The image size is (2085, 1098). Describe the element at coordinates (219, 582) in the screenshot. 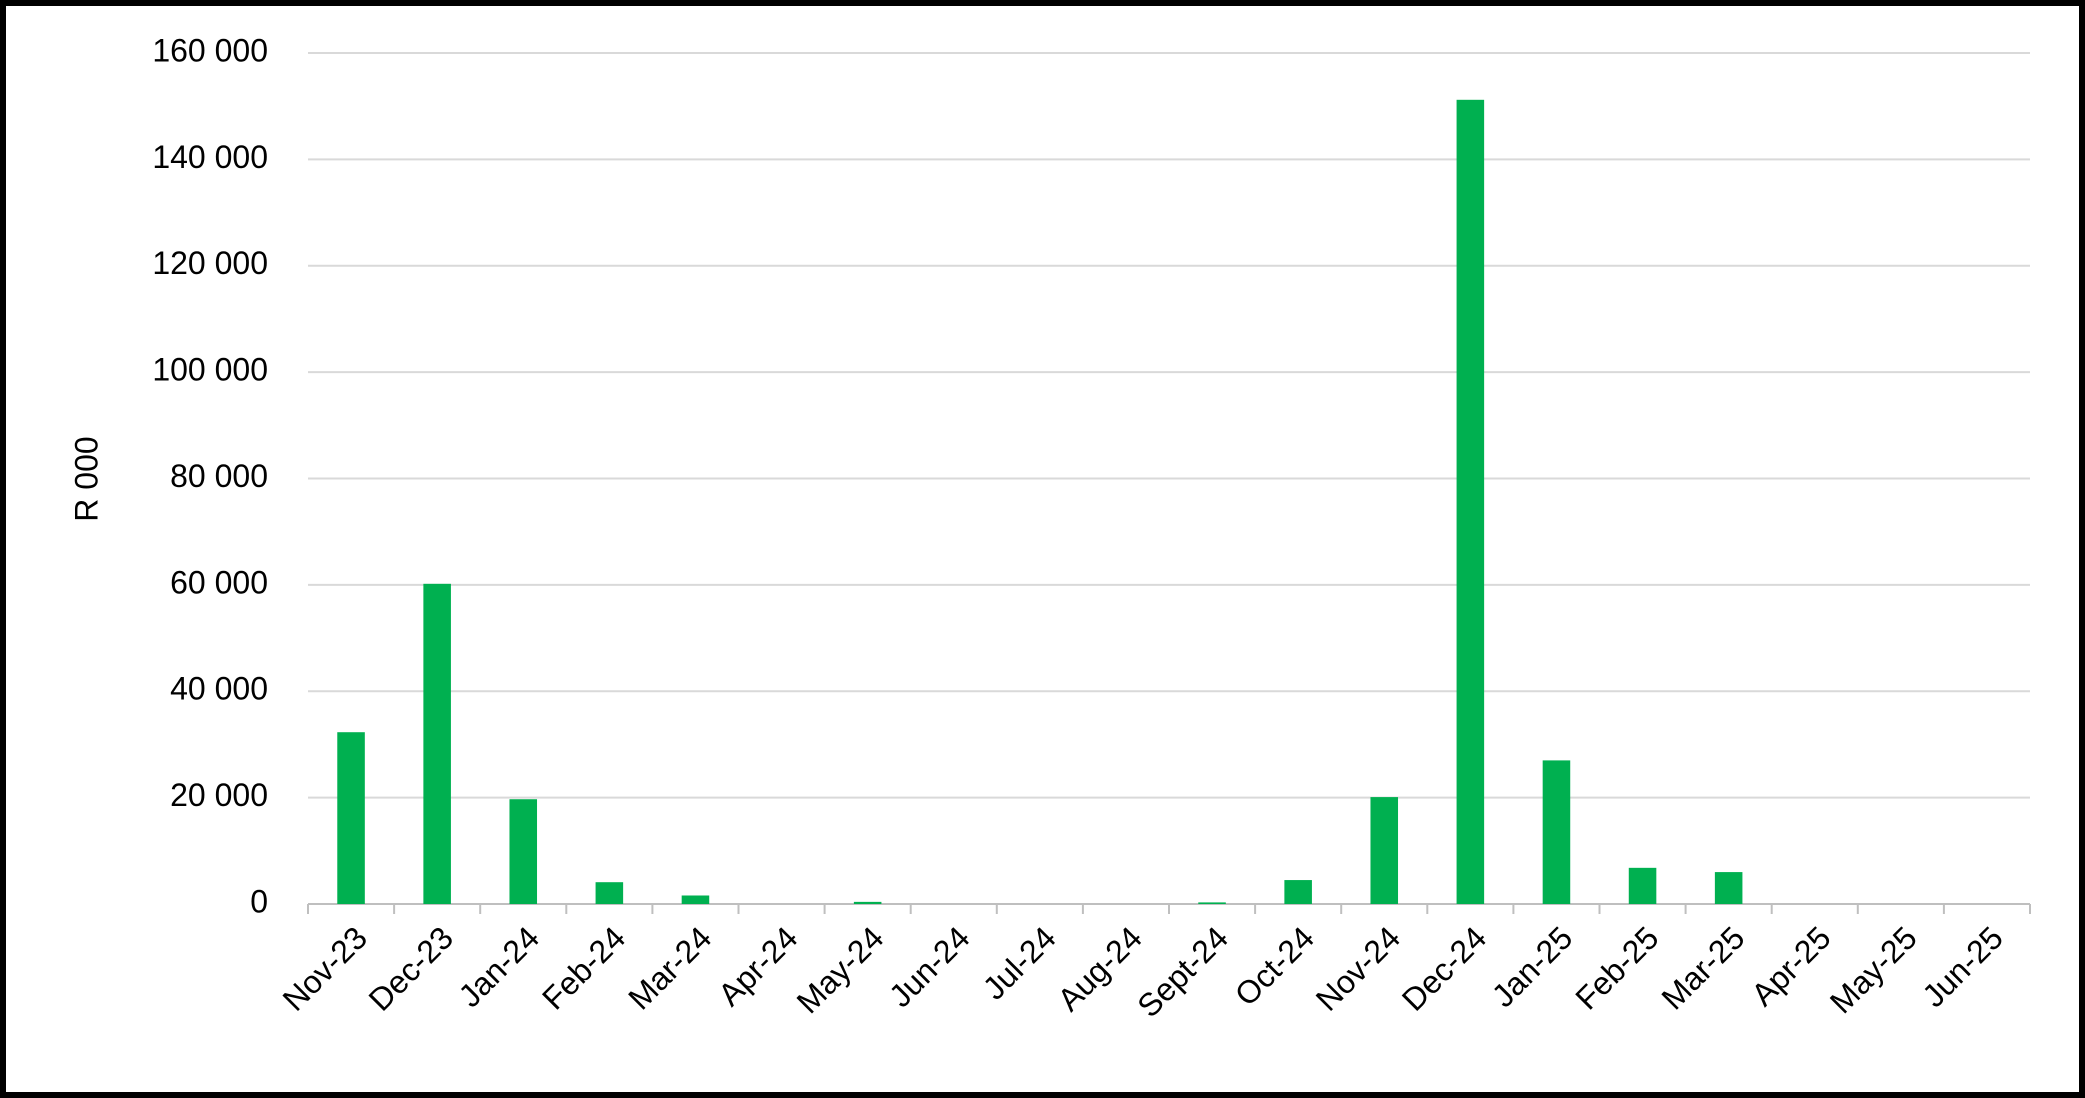

I see `y-tick-label: 60 000` at that location.